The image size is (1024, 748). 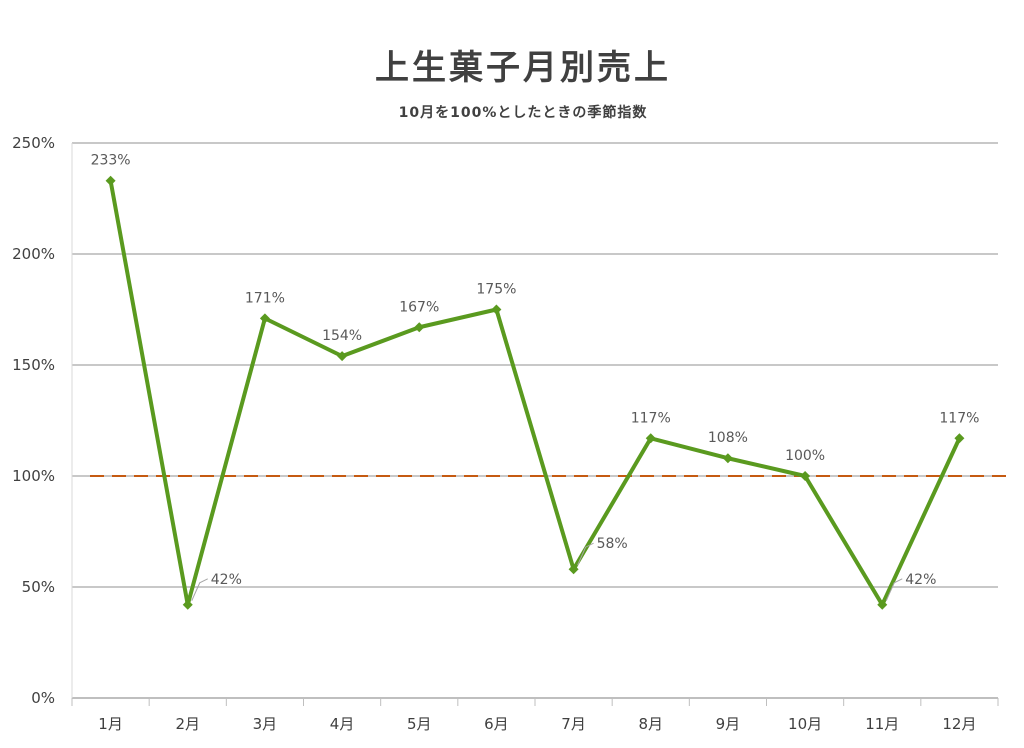 I want to click on data-label: 175%, so click(x=496, y=290).